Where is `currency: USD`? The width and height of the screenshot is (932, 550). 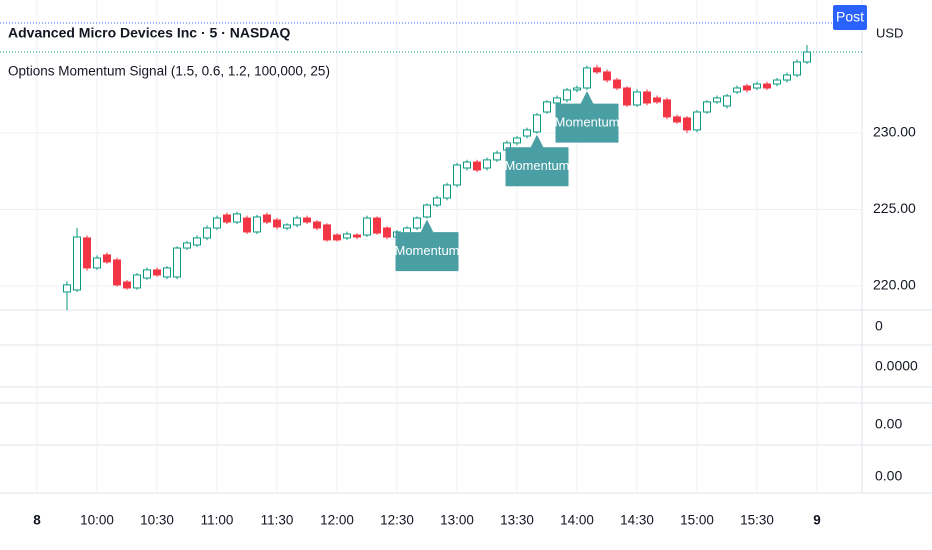 currency: USD is located at coordinates (889, 32).